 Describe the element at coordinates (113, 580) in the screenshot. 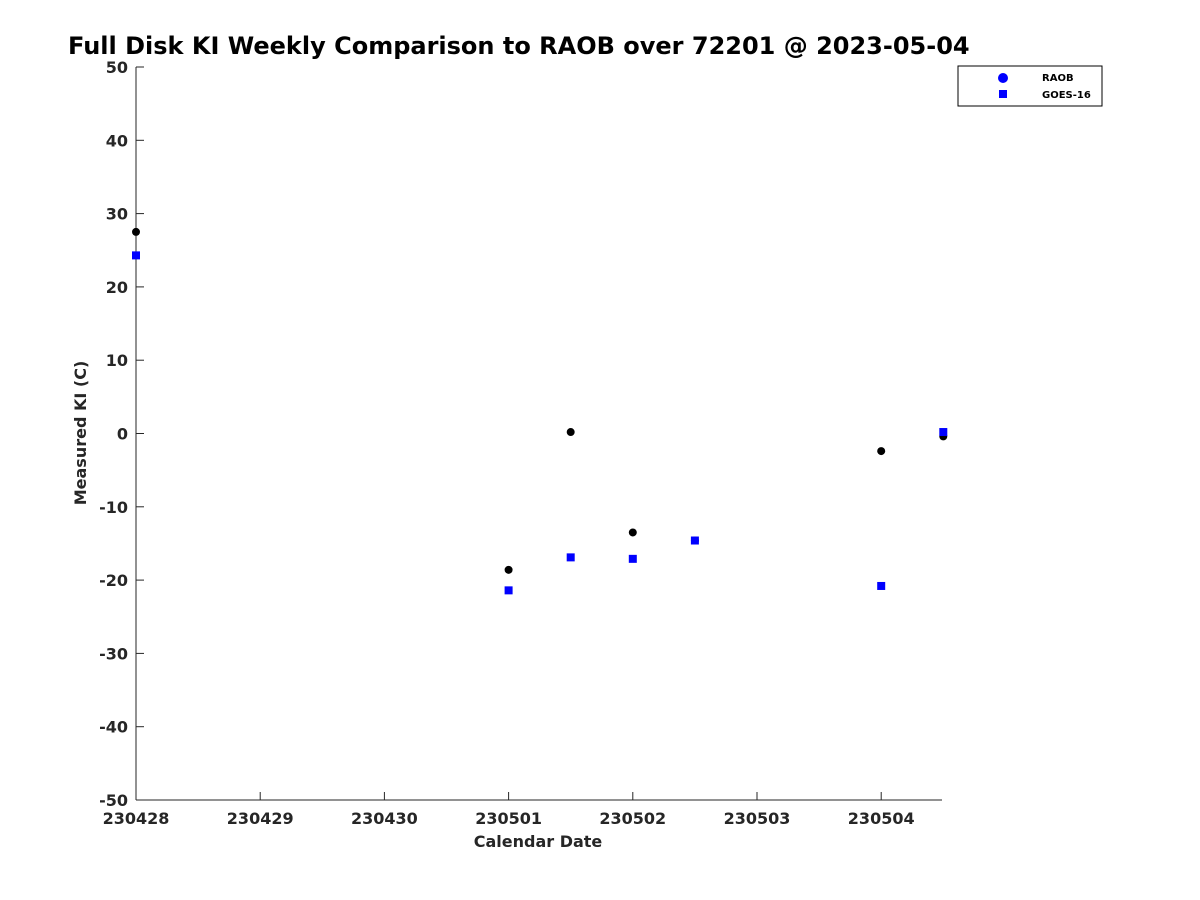

I see `y-tick-label: -20` at that location.